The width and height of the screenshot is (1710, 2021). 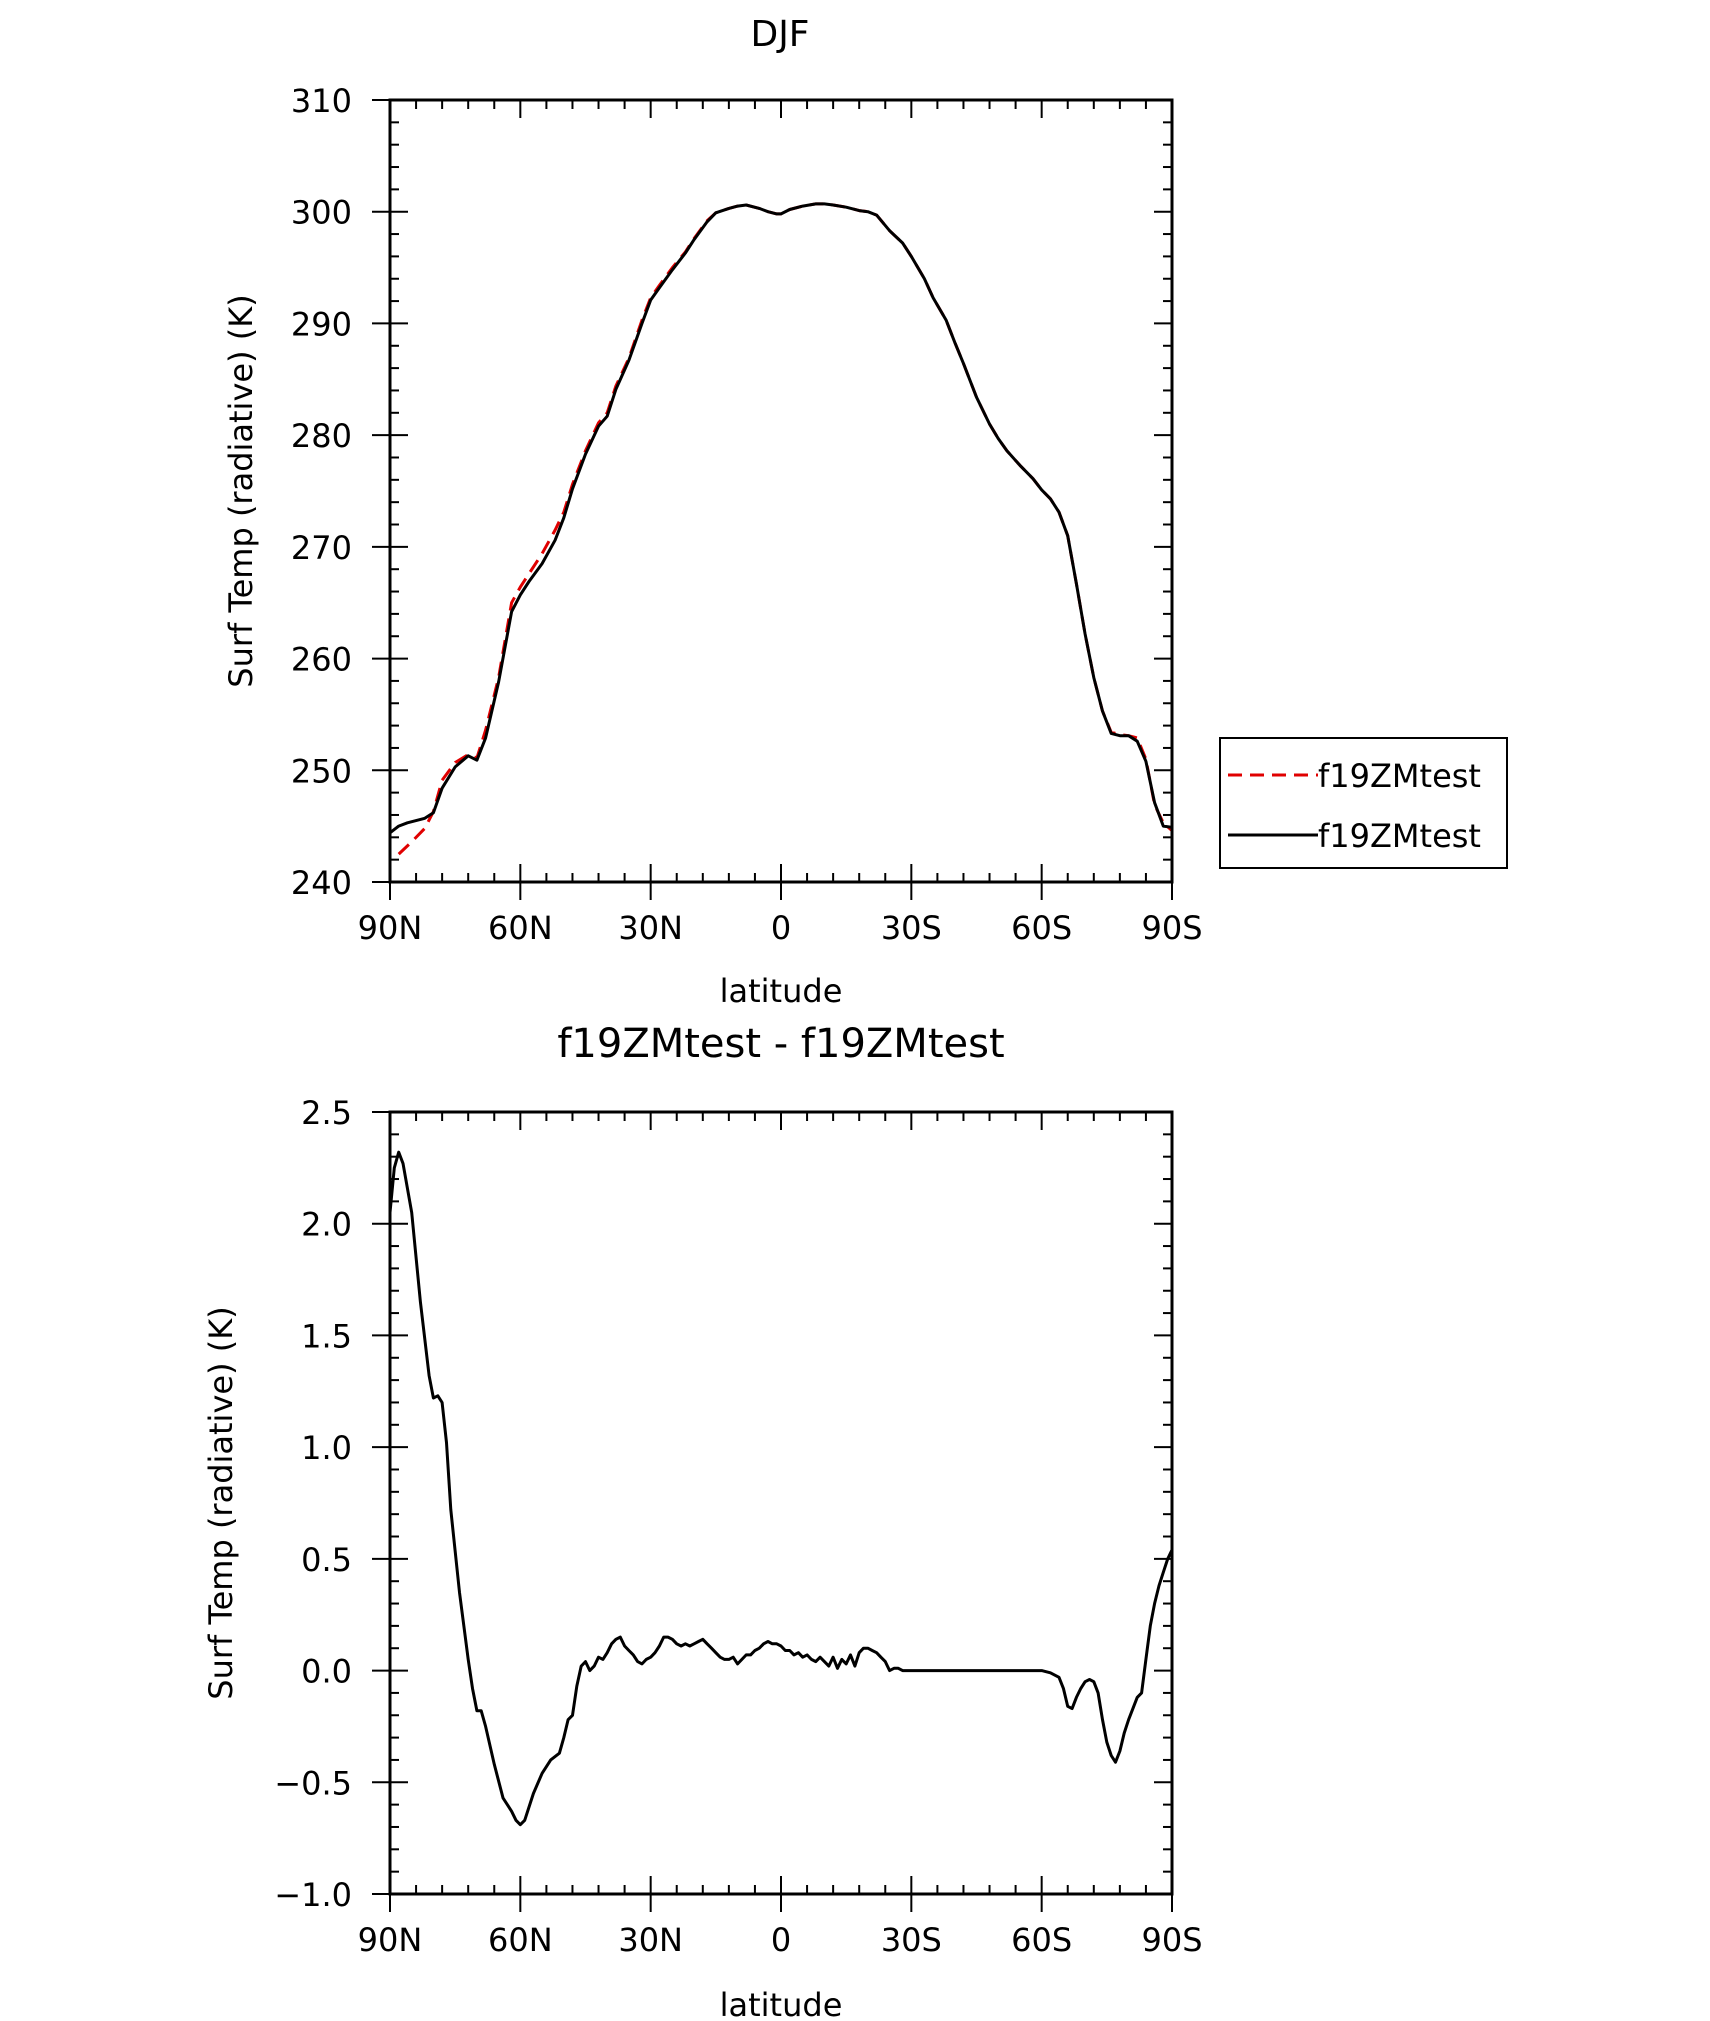 I want to click on series-line-solid, so click(x=781, y=518).